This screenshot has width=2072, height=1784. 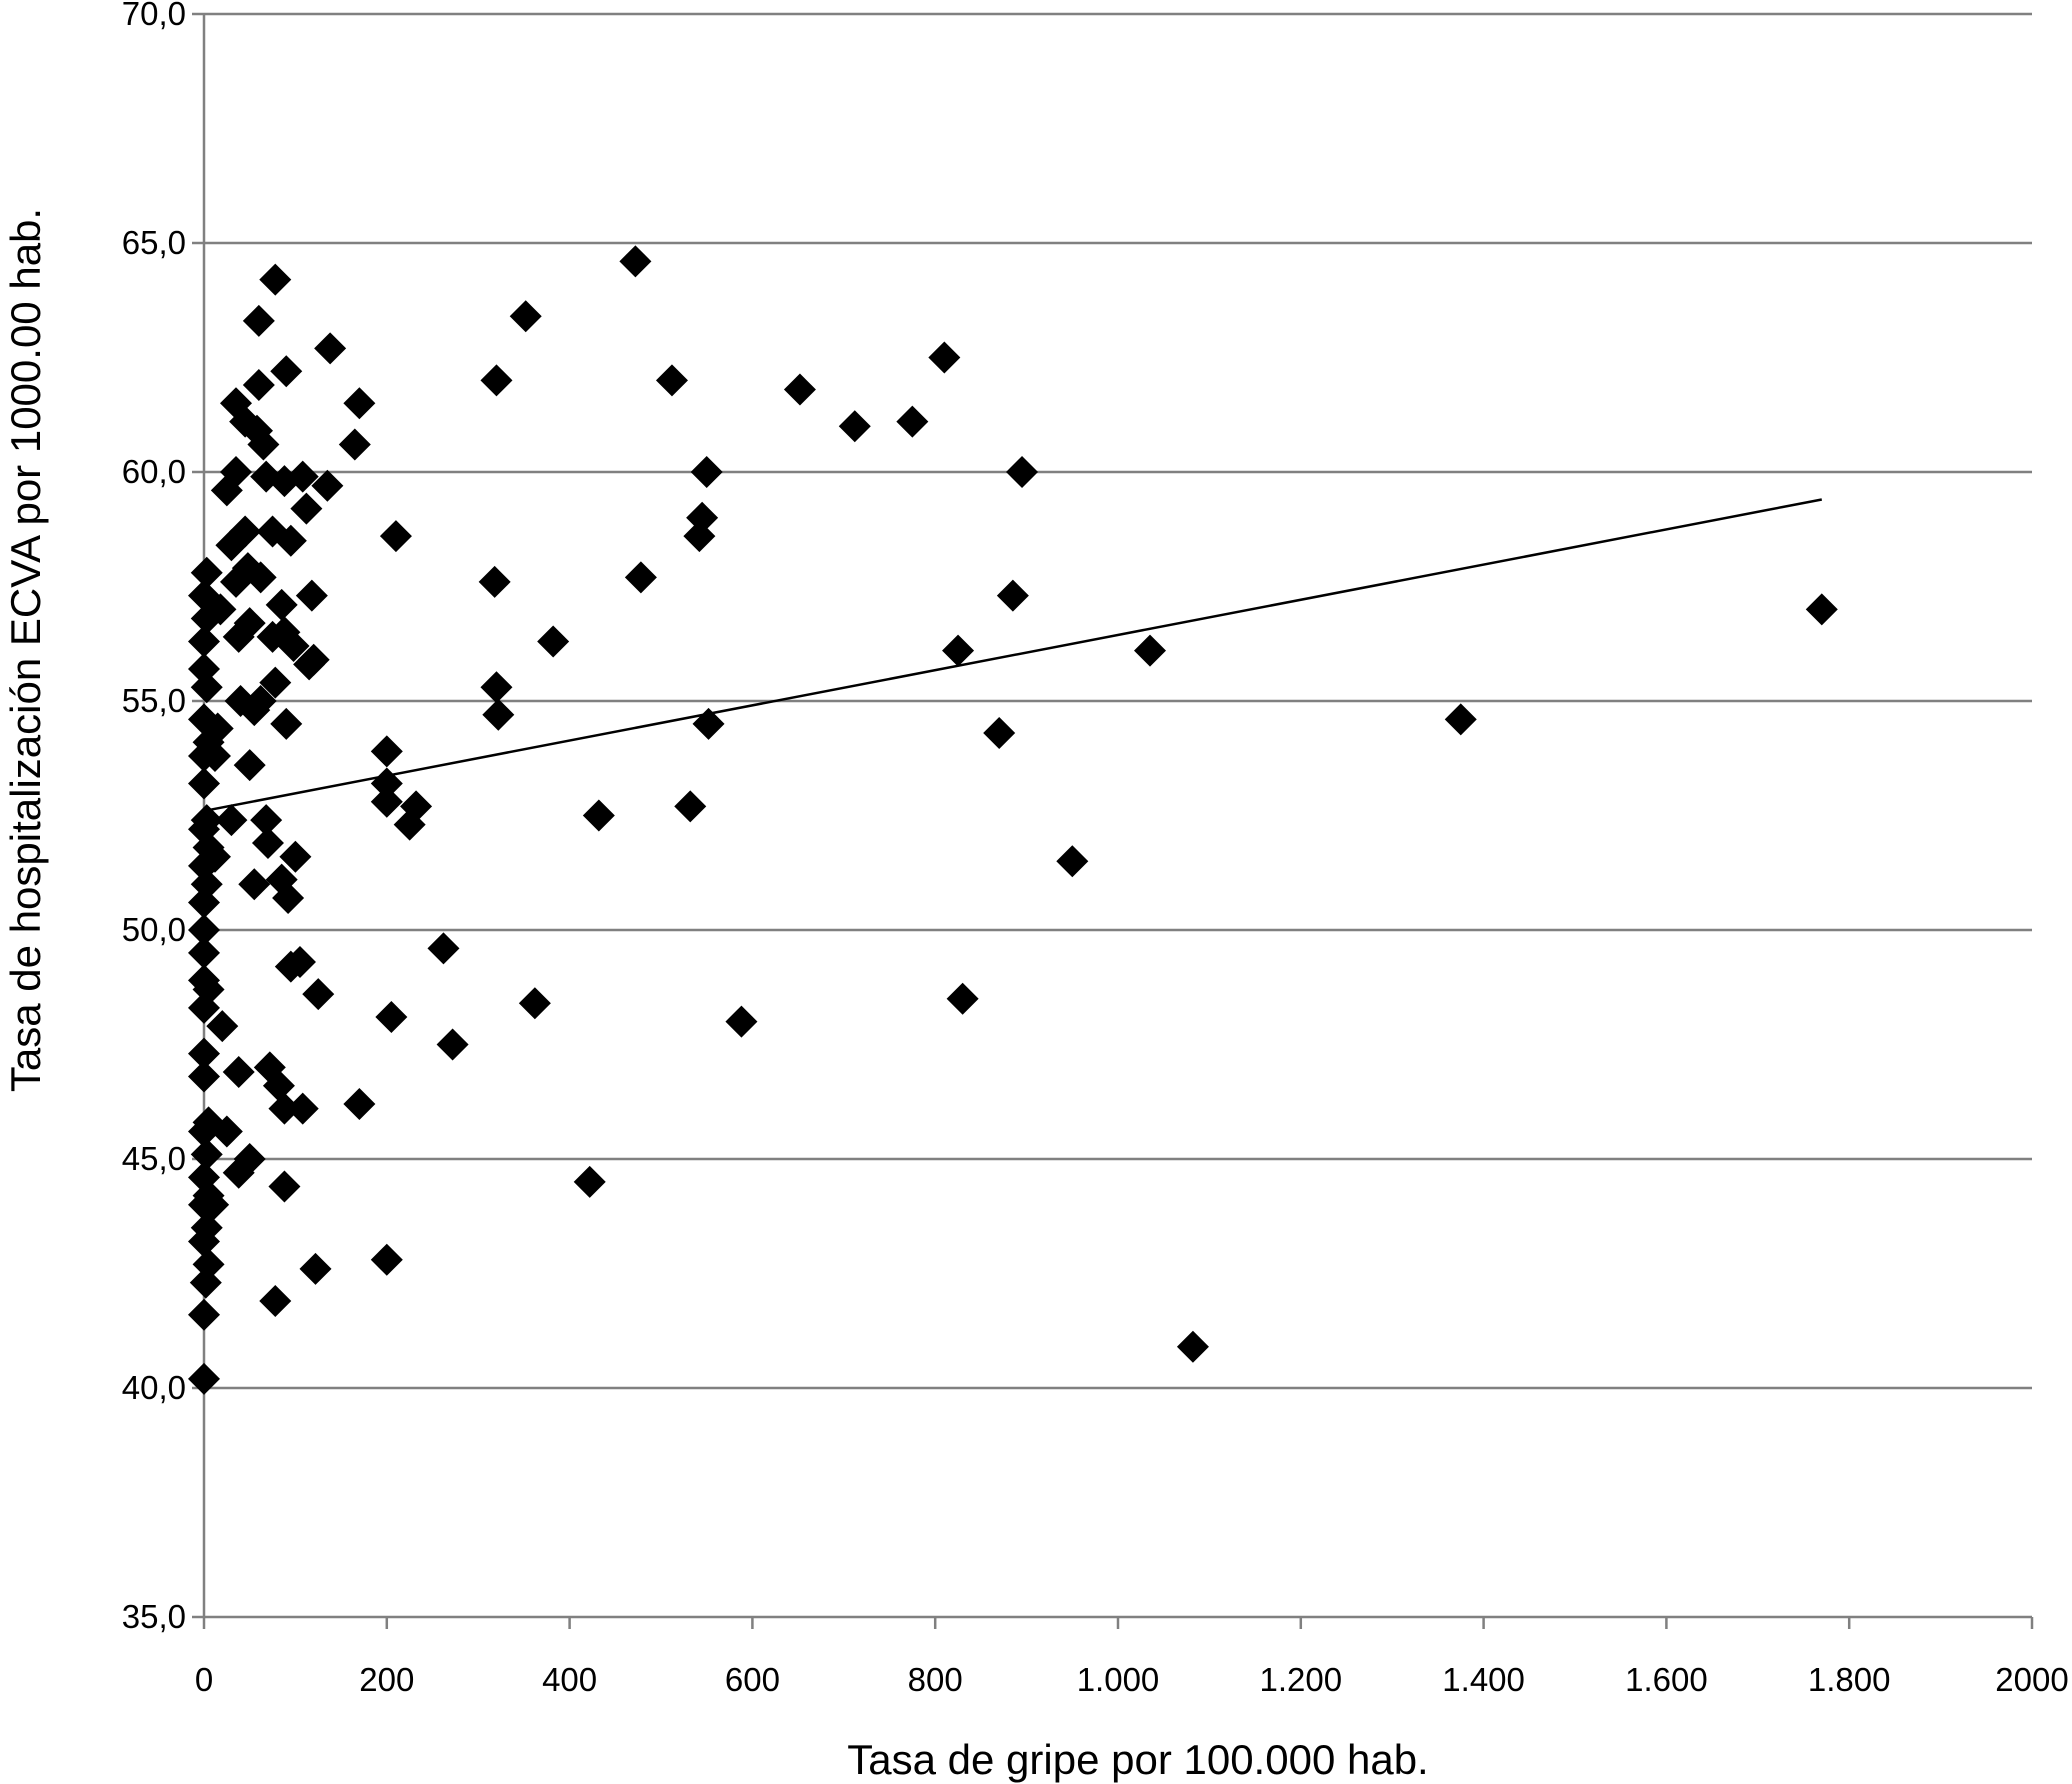 I want to click on x-tick-label: 800, so click(x=935, y=1679).